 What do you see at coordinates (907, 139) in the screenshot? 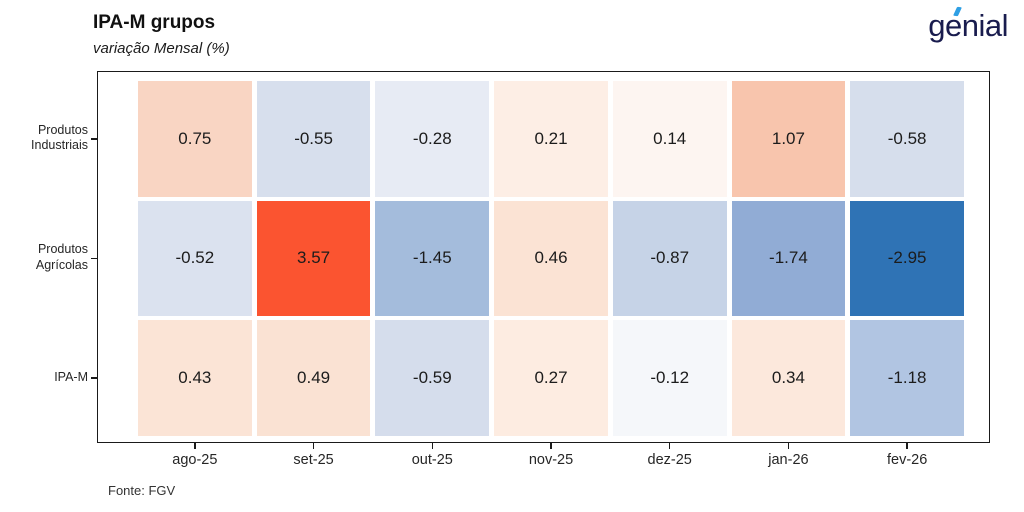
I see `heatmap-cell: -0.58` at bounding box center [907, 139].